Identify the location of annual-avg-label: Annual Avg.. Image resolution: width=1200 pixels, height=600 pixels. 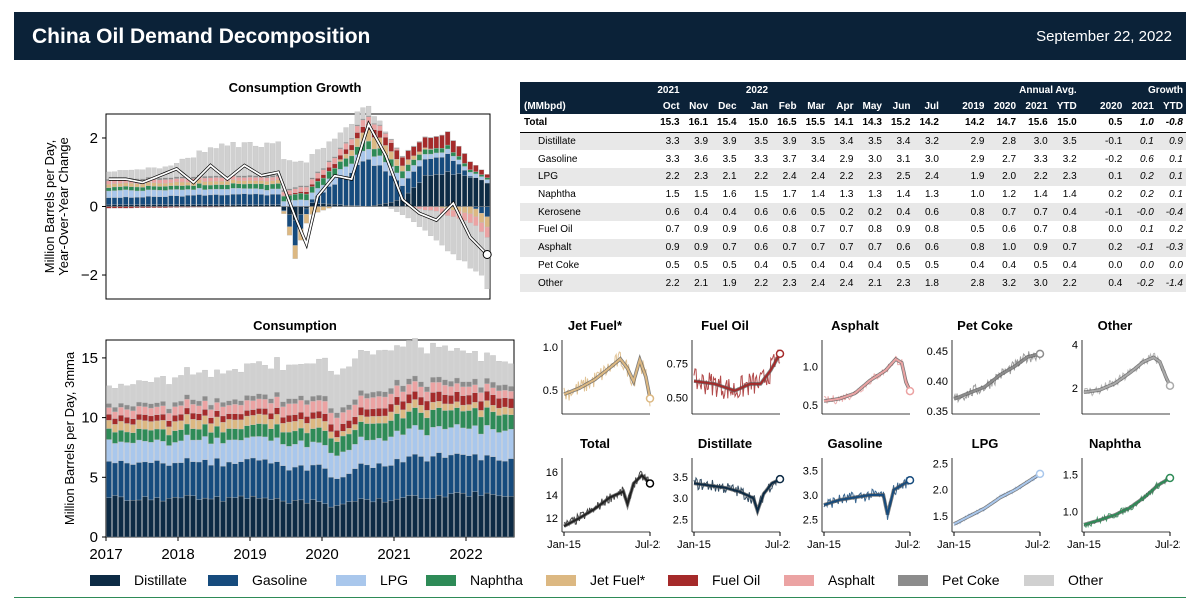
(1017, 90).